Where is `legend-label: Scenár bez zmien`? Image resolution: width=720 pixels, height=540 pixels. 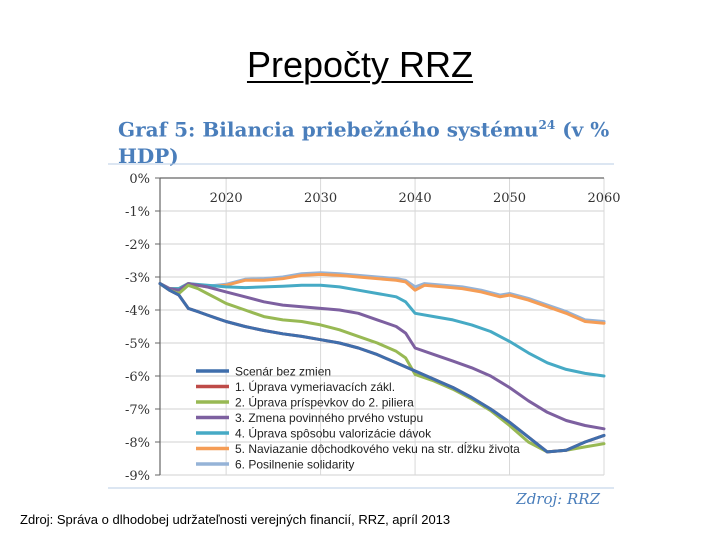
legend-label: Scenár bez zmien is located at coordinates (283, 372).